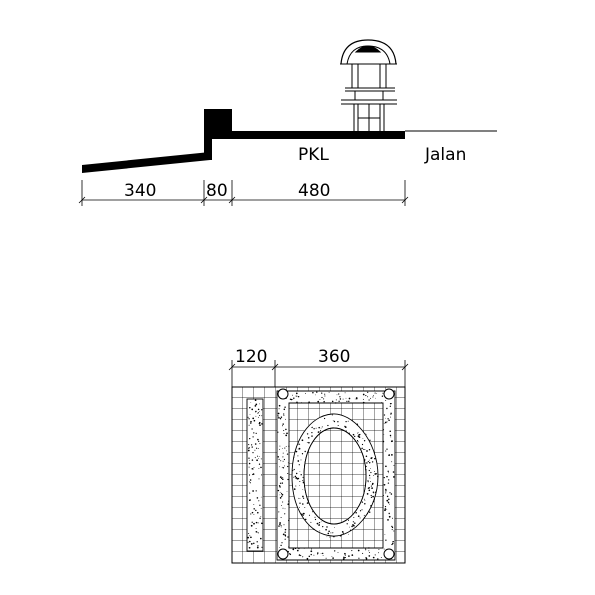  I want to click on dim-120: 120, so click(251, 357).